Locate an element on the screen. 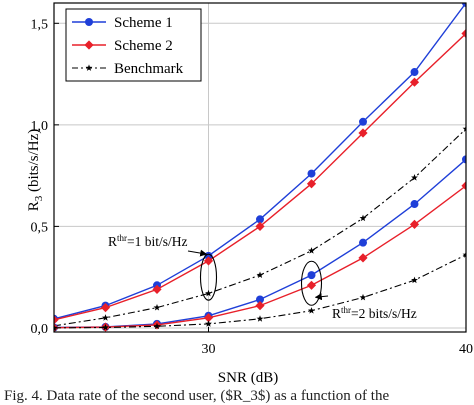 The image size is (474, 405). y-axis-label-main: R is located at coordinates (34, 206).